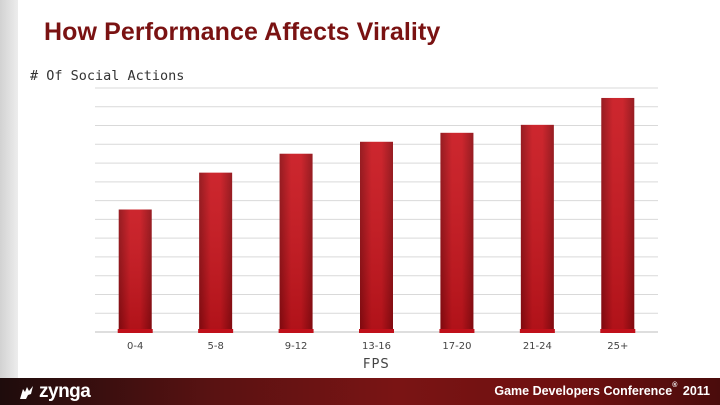 Image resolution: width=720 pixels, height=405 pixels. What do you see at coordinates (360, 391) in the screenshot?
I see `footer-bar: zynga Game Developers Conference® 2011` at bounding box center [360, 391].